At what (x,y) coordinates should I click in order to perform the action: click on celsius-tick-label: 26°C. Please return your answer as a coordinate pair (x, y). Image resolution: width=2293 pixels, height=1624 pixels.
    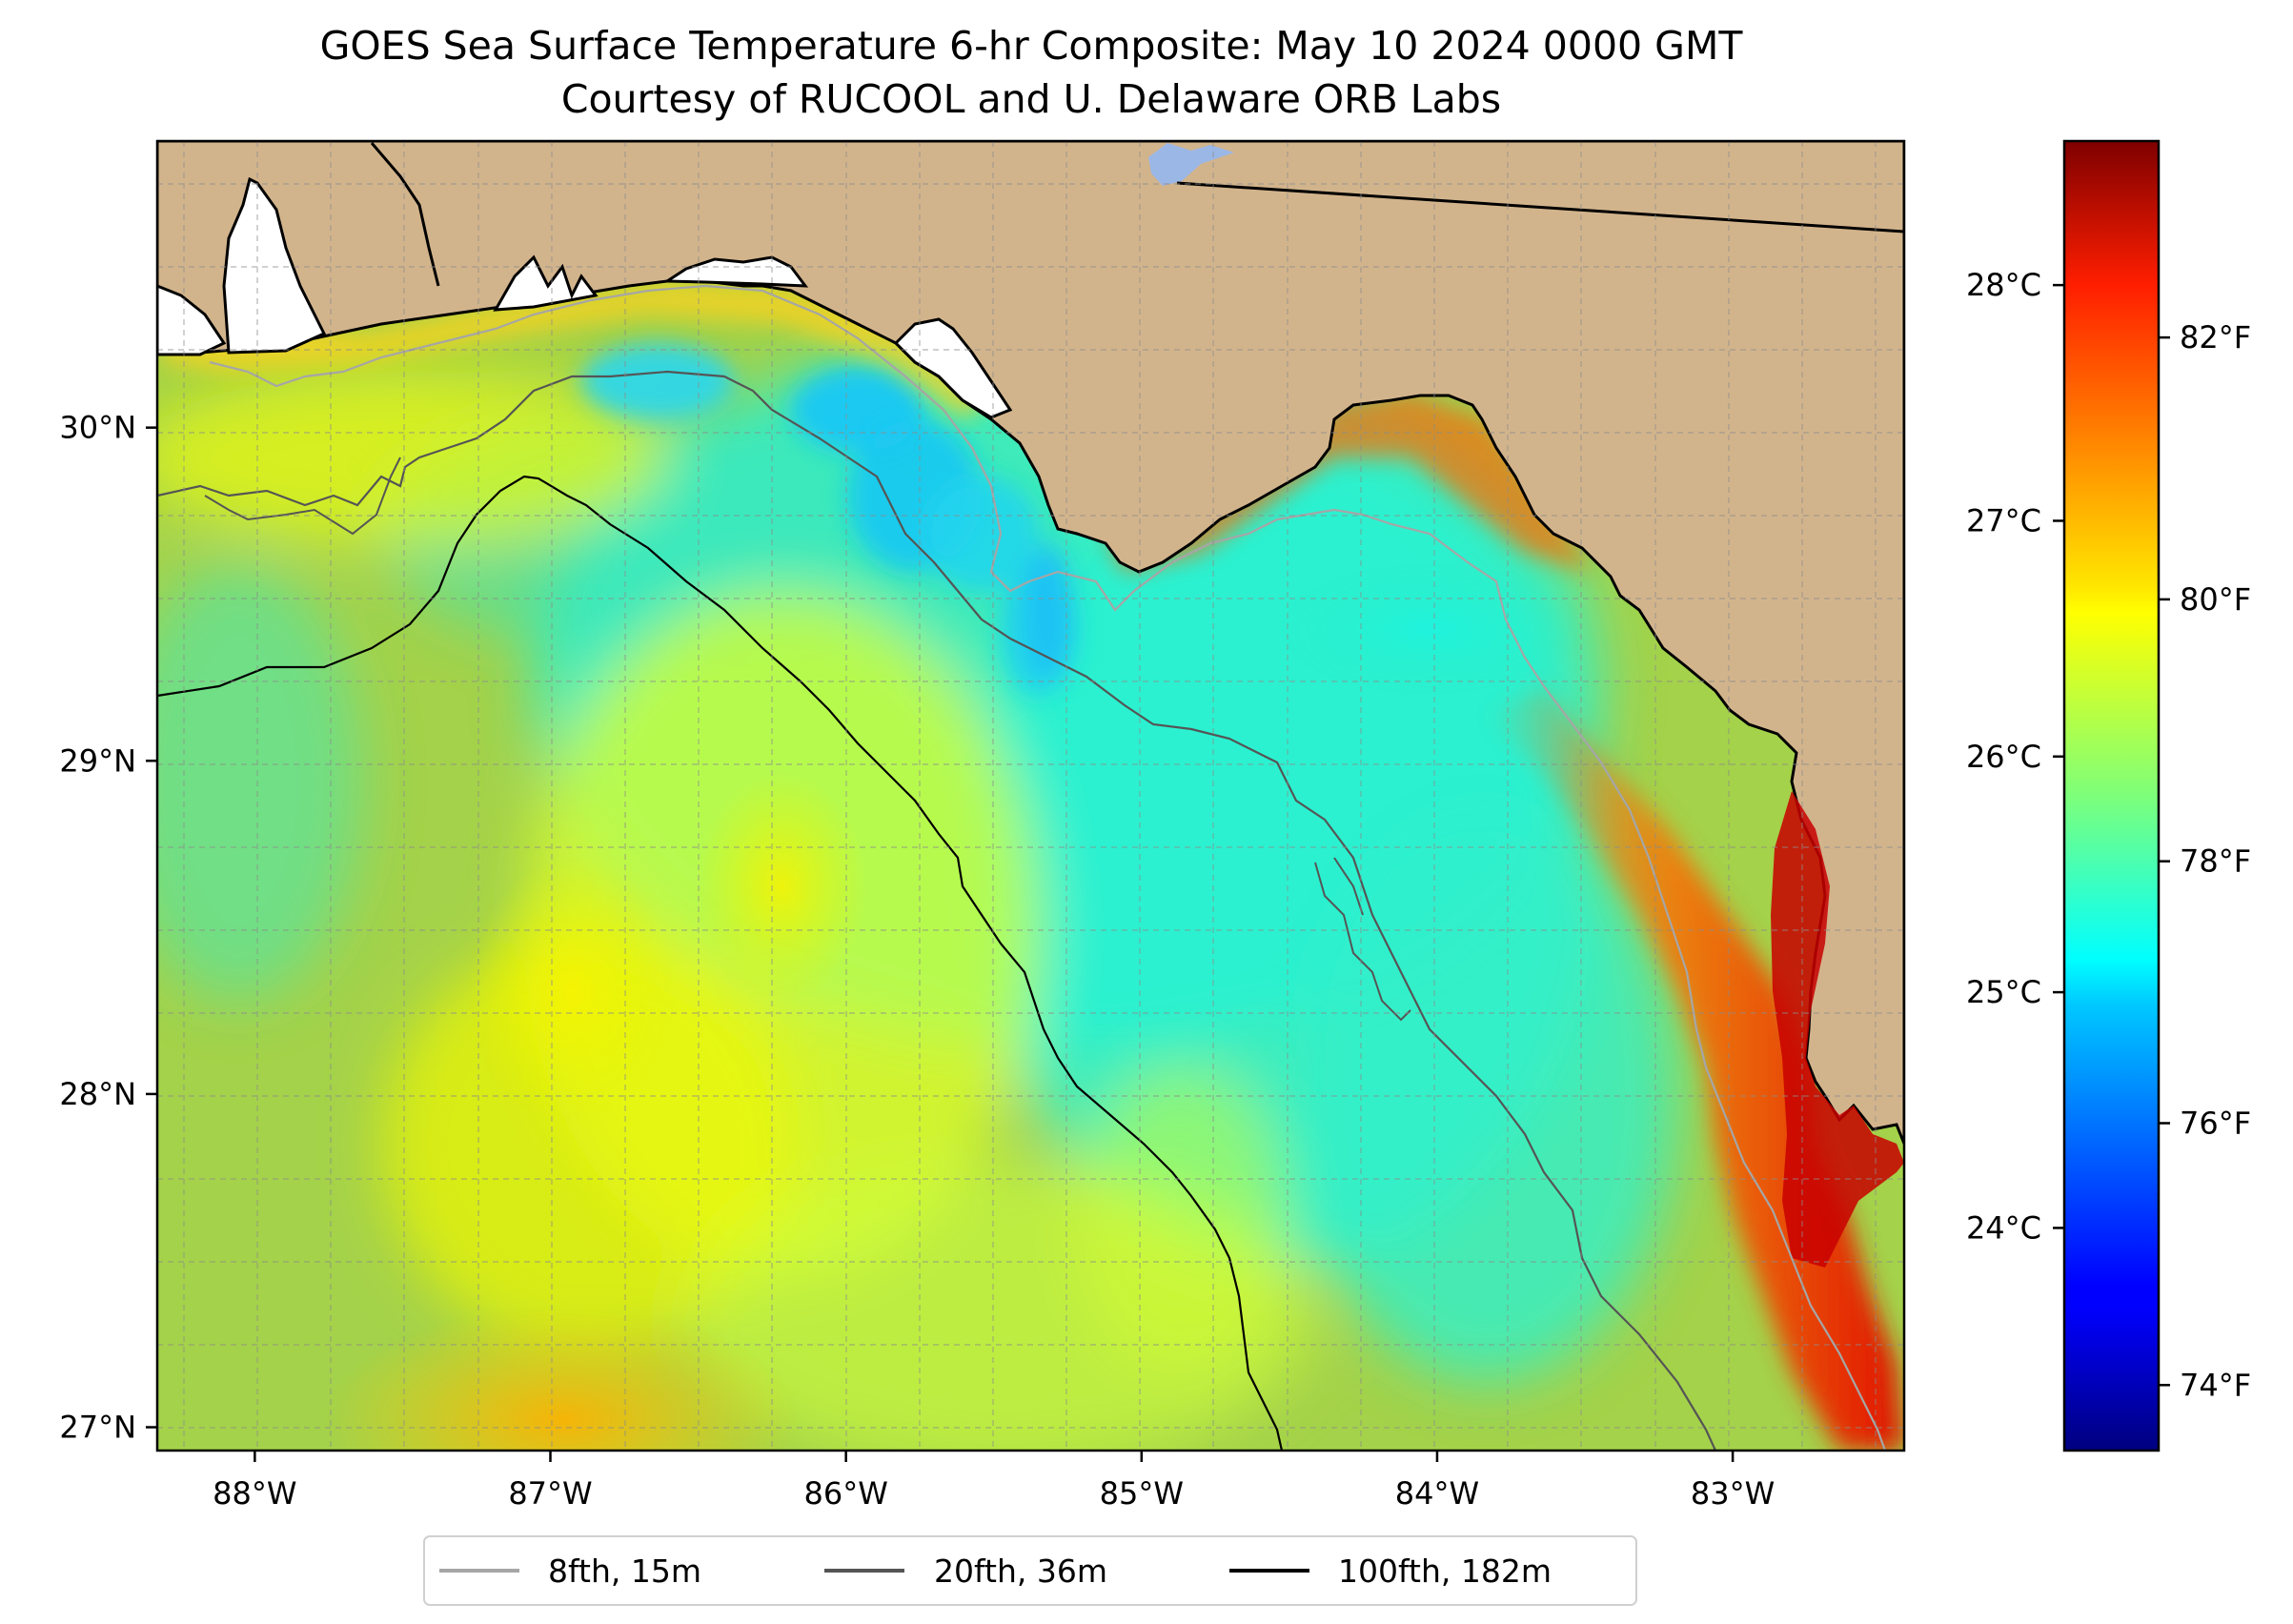
    Looking at the image, I should click on (2004, 757).